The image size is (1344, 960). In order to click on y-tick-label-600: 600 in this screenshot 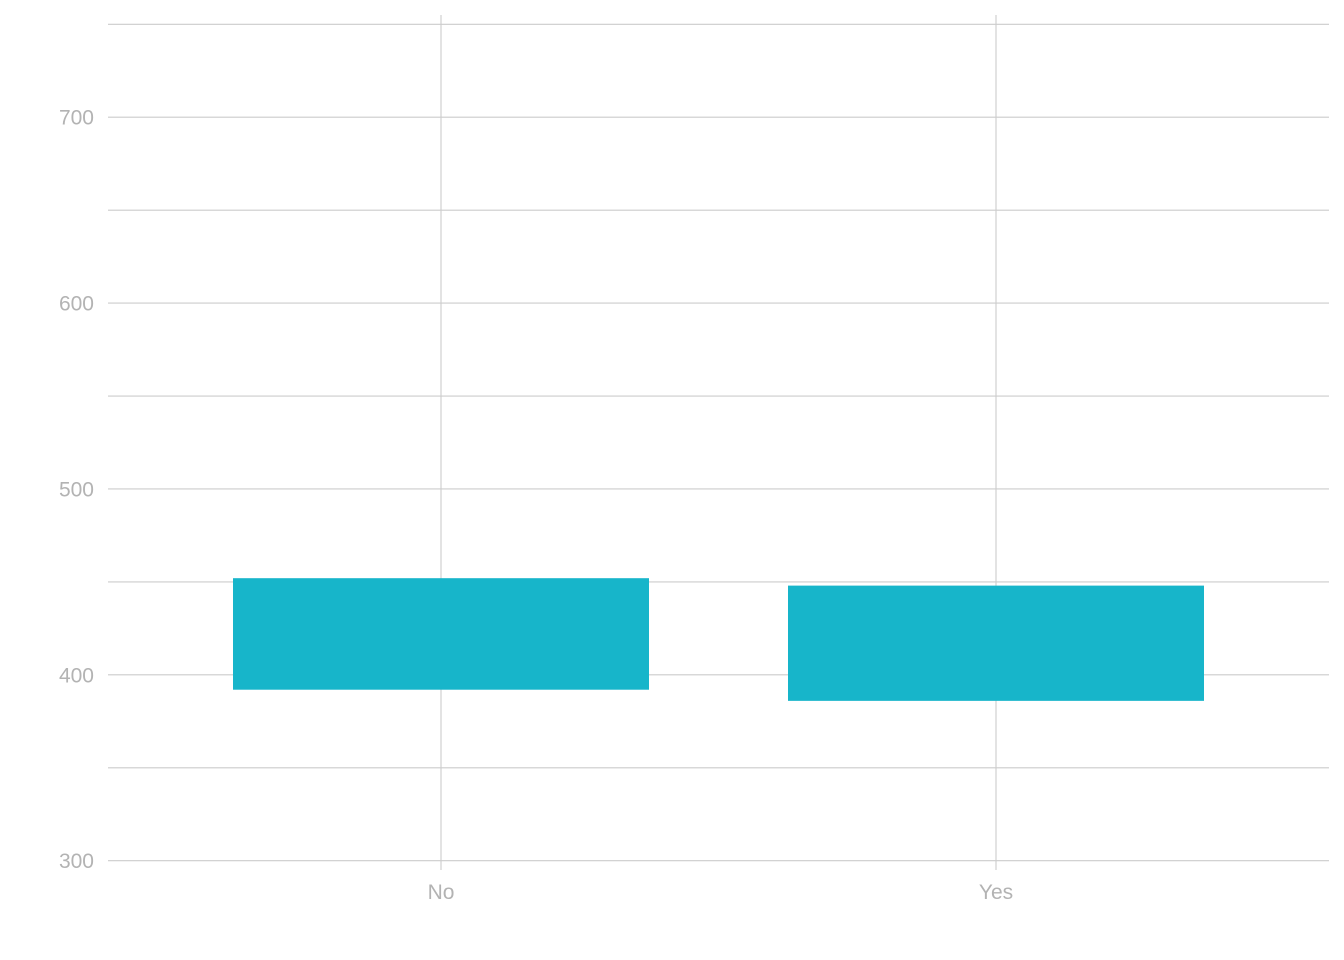, I will do `click(76, 304)`.